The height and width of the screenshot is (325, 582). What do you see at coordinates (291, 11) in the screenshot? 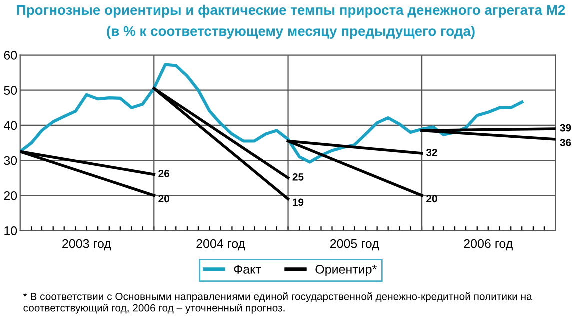
I see `chart-title: Прогнозные ориентиры и фактические темпы прироста денежного агрегата М2` at bounding box center [291, 11].